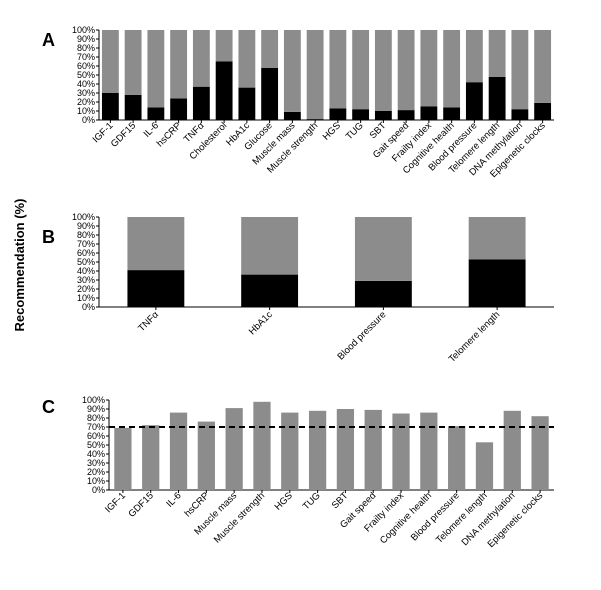 This screenshot has width=601, height=590. I want to click on panel-a-bar-gdf15-lower-segment, so click(133, 107).